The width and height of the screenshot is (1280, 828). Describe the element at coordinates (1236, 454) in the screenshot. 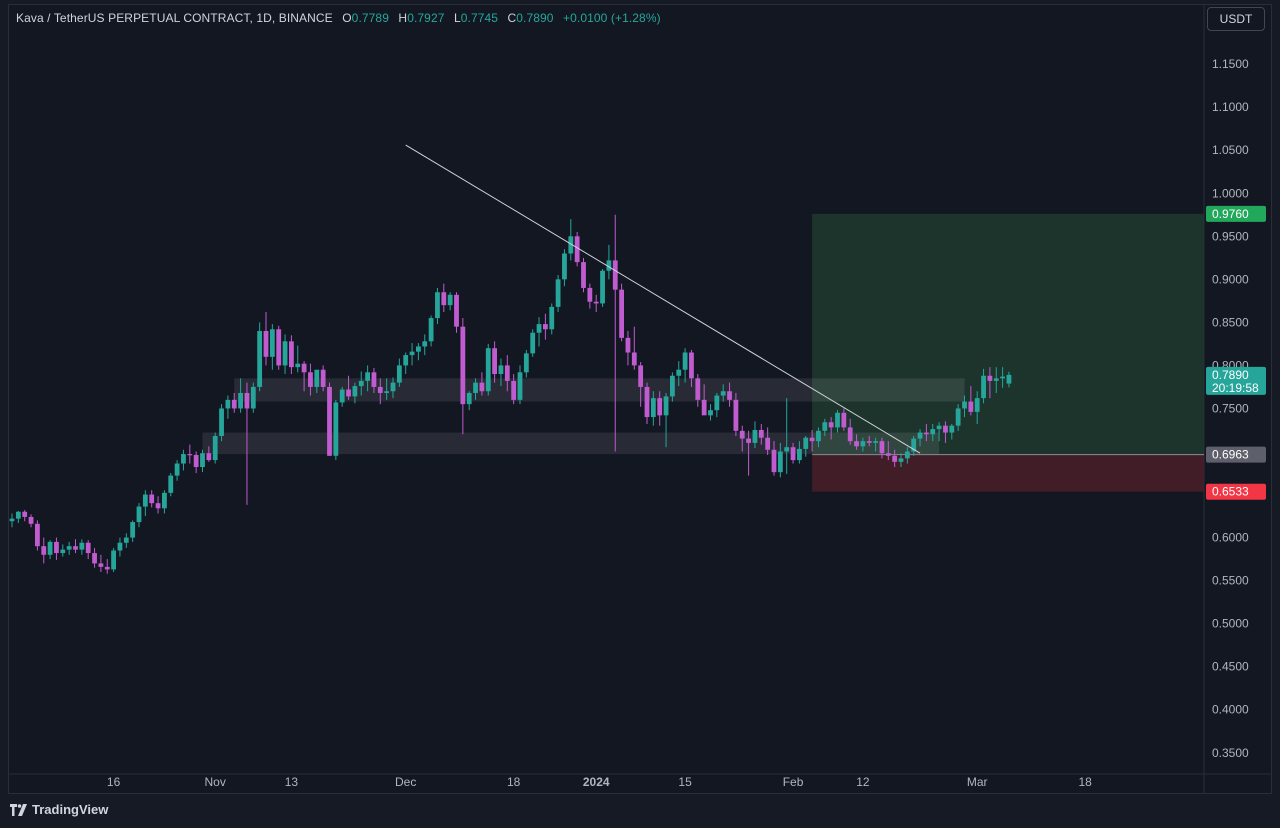

I see `price-label-bg` at that location.